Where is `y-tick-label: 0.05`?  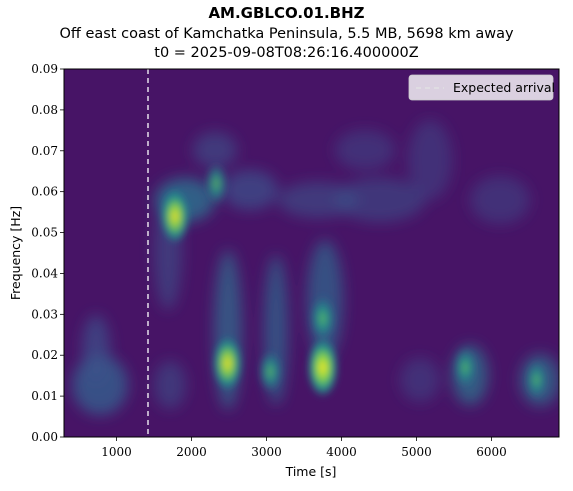
y-tick-label: 0.05 is located at coordinates (44, 233).